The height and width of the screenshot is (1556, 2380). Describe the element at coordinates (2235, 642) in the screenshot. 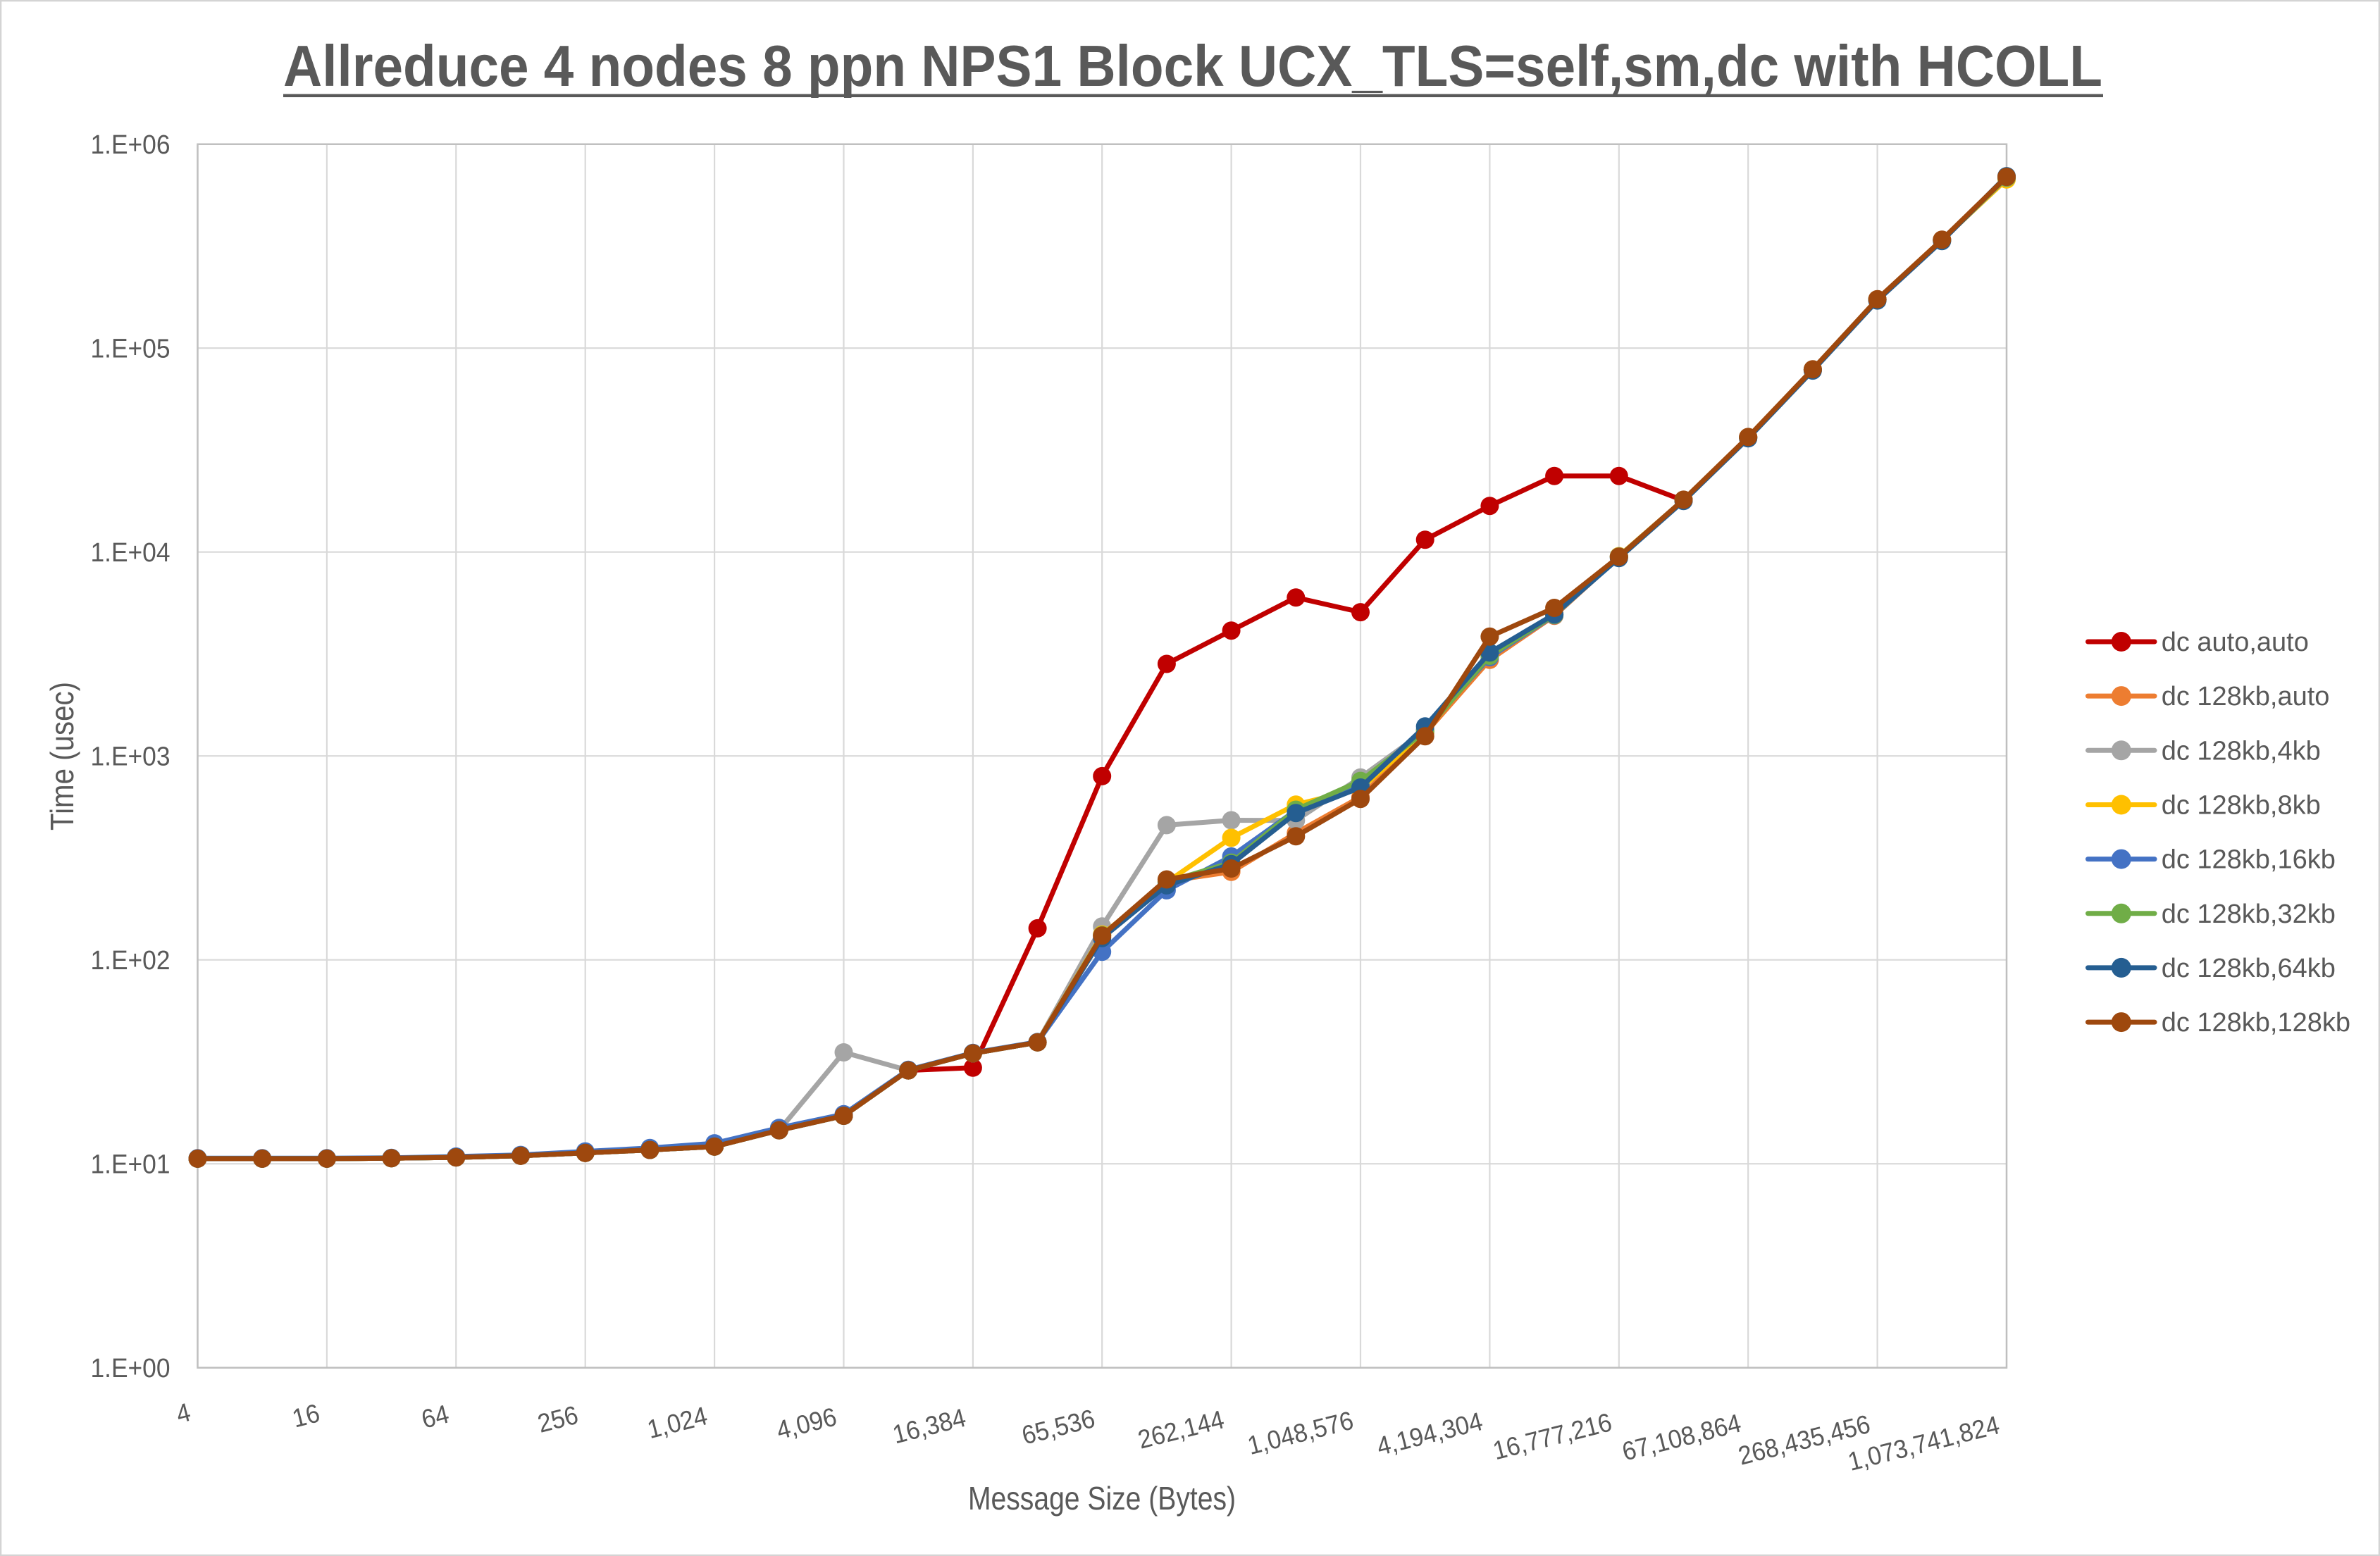

I see `svg-text: dc auto,auto` at that location.